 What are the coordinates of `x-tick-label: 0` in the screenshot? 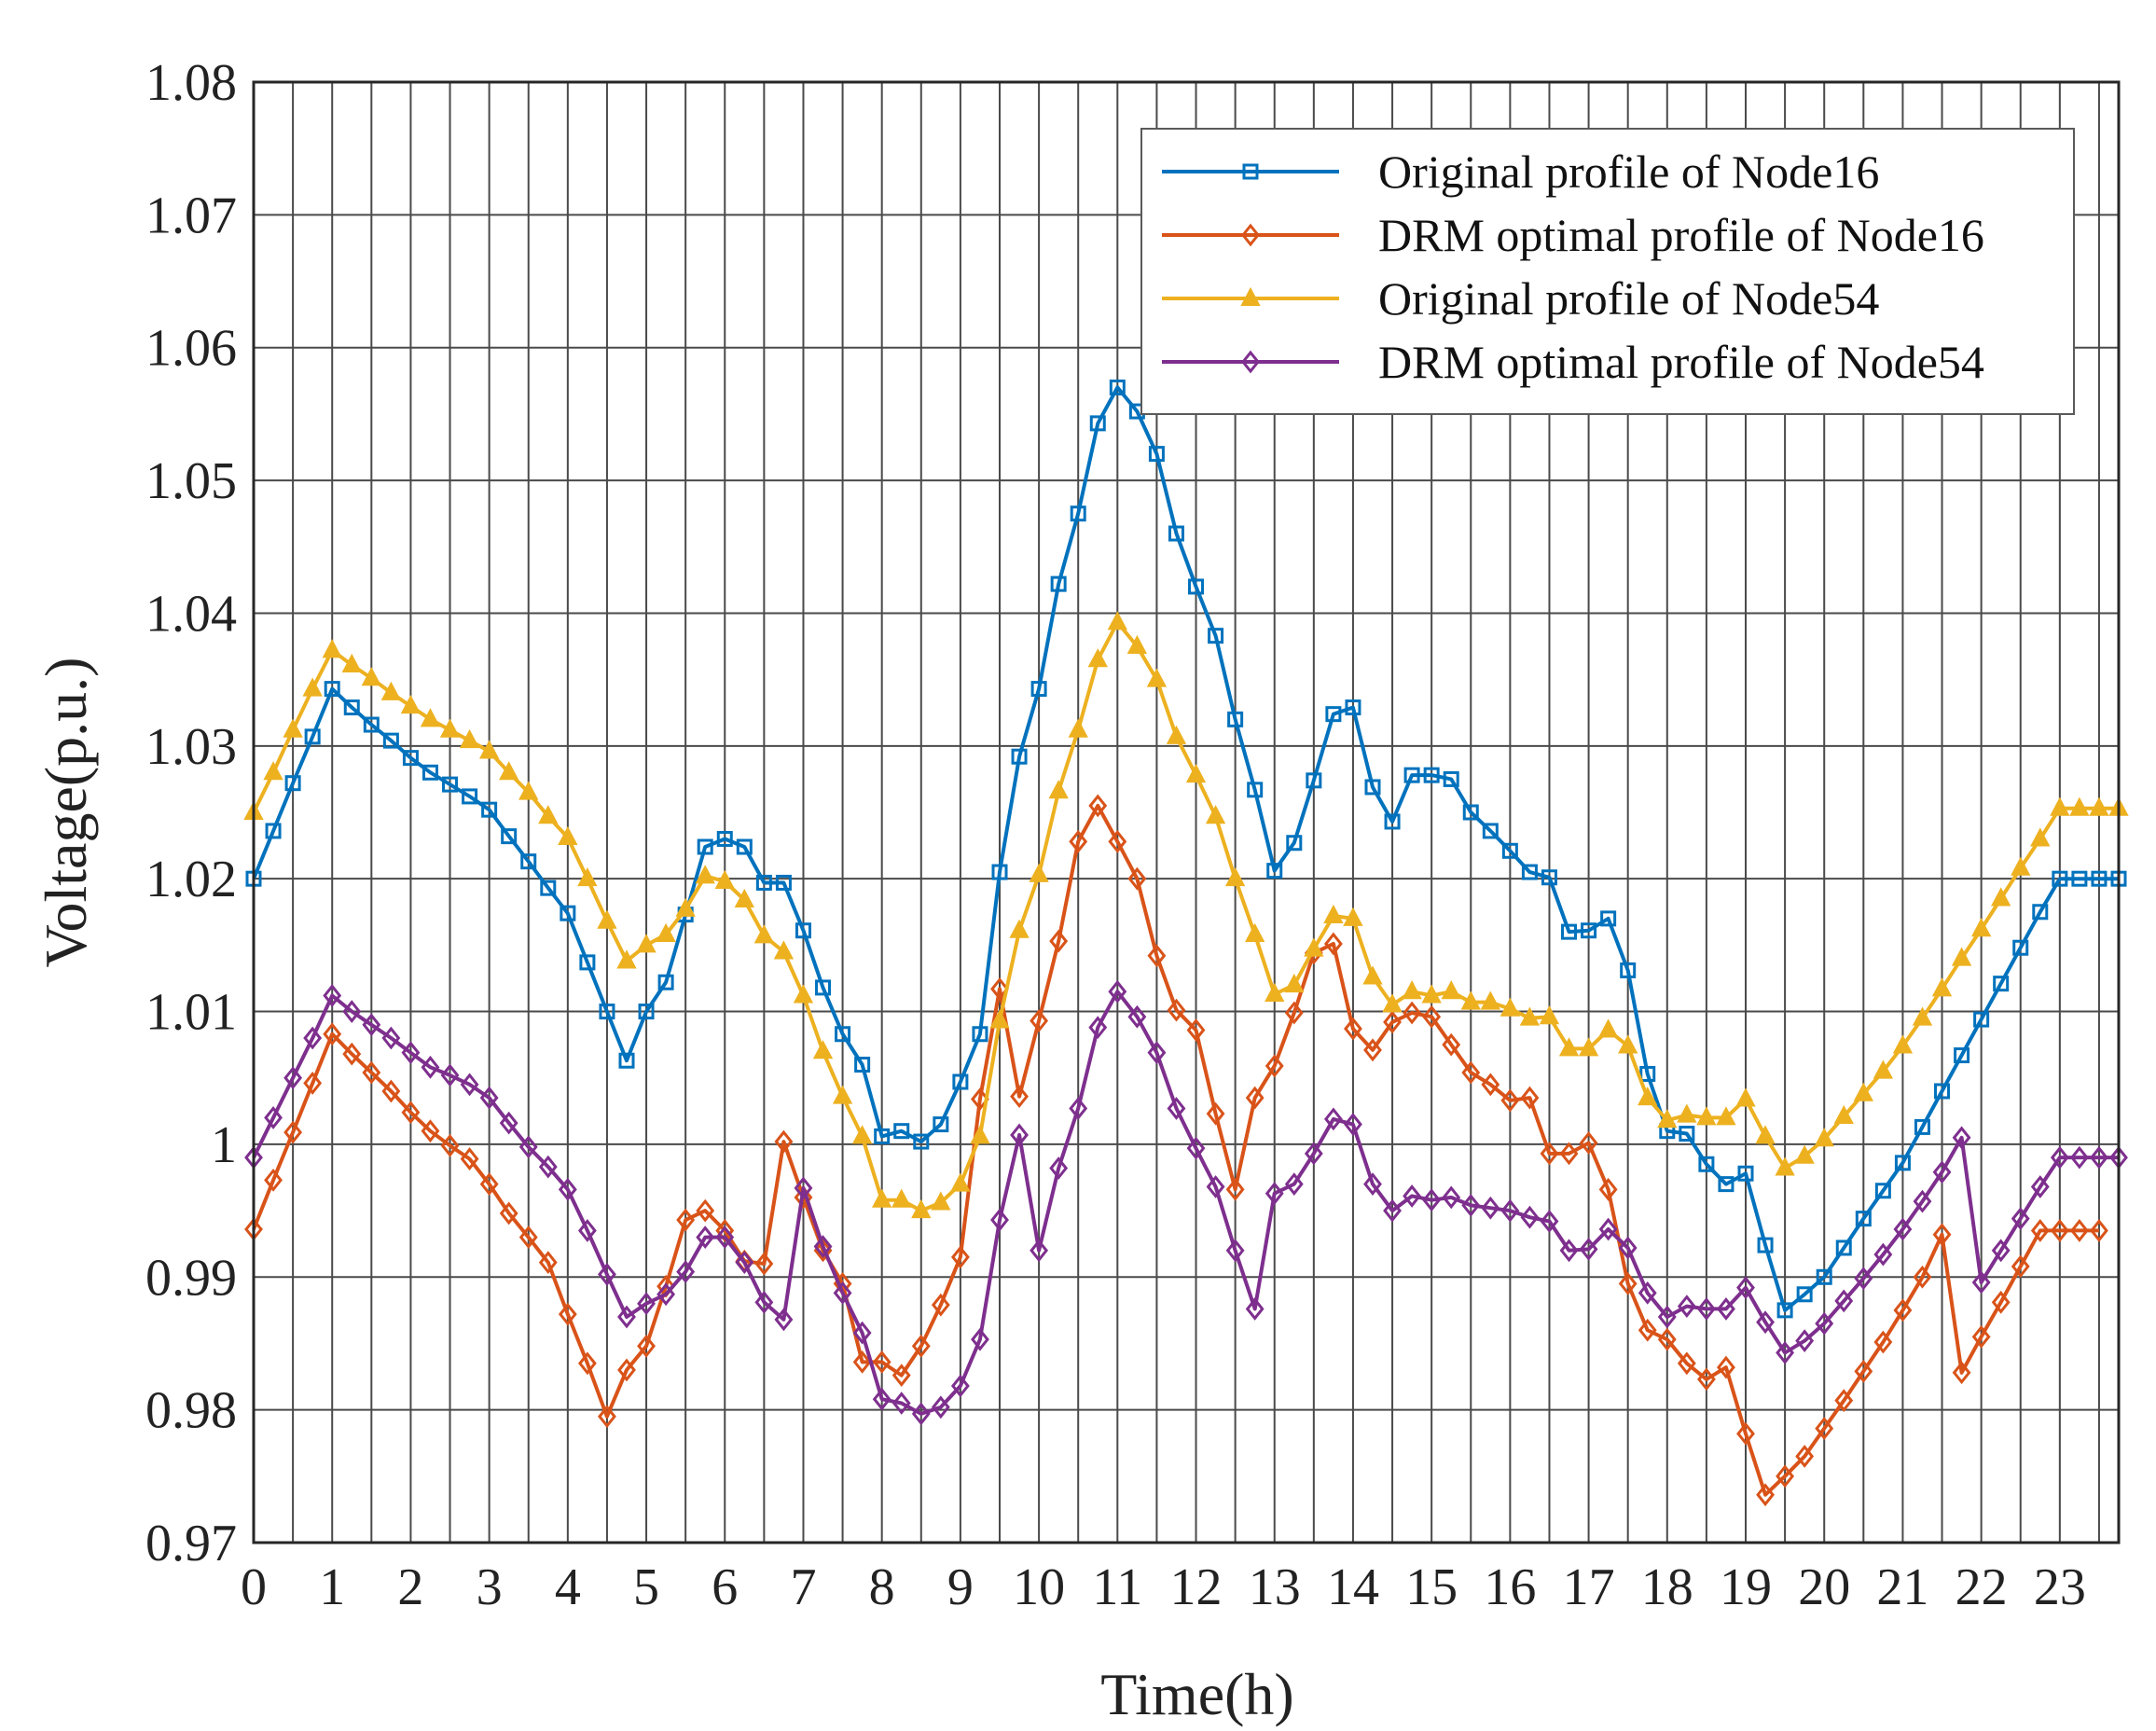 It's located at (254, 1587).